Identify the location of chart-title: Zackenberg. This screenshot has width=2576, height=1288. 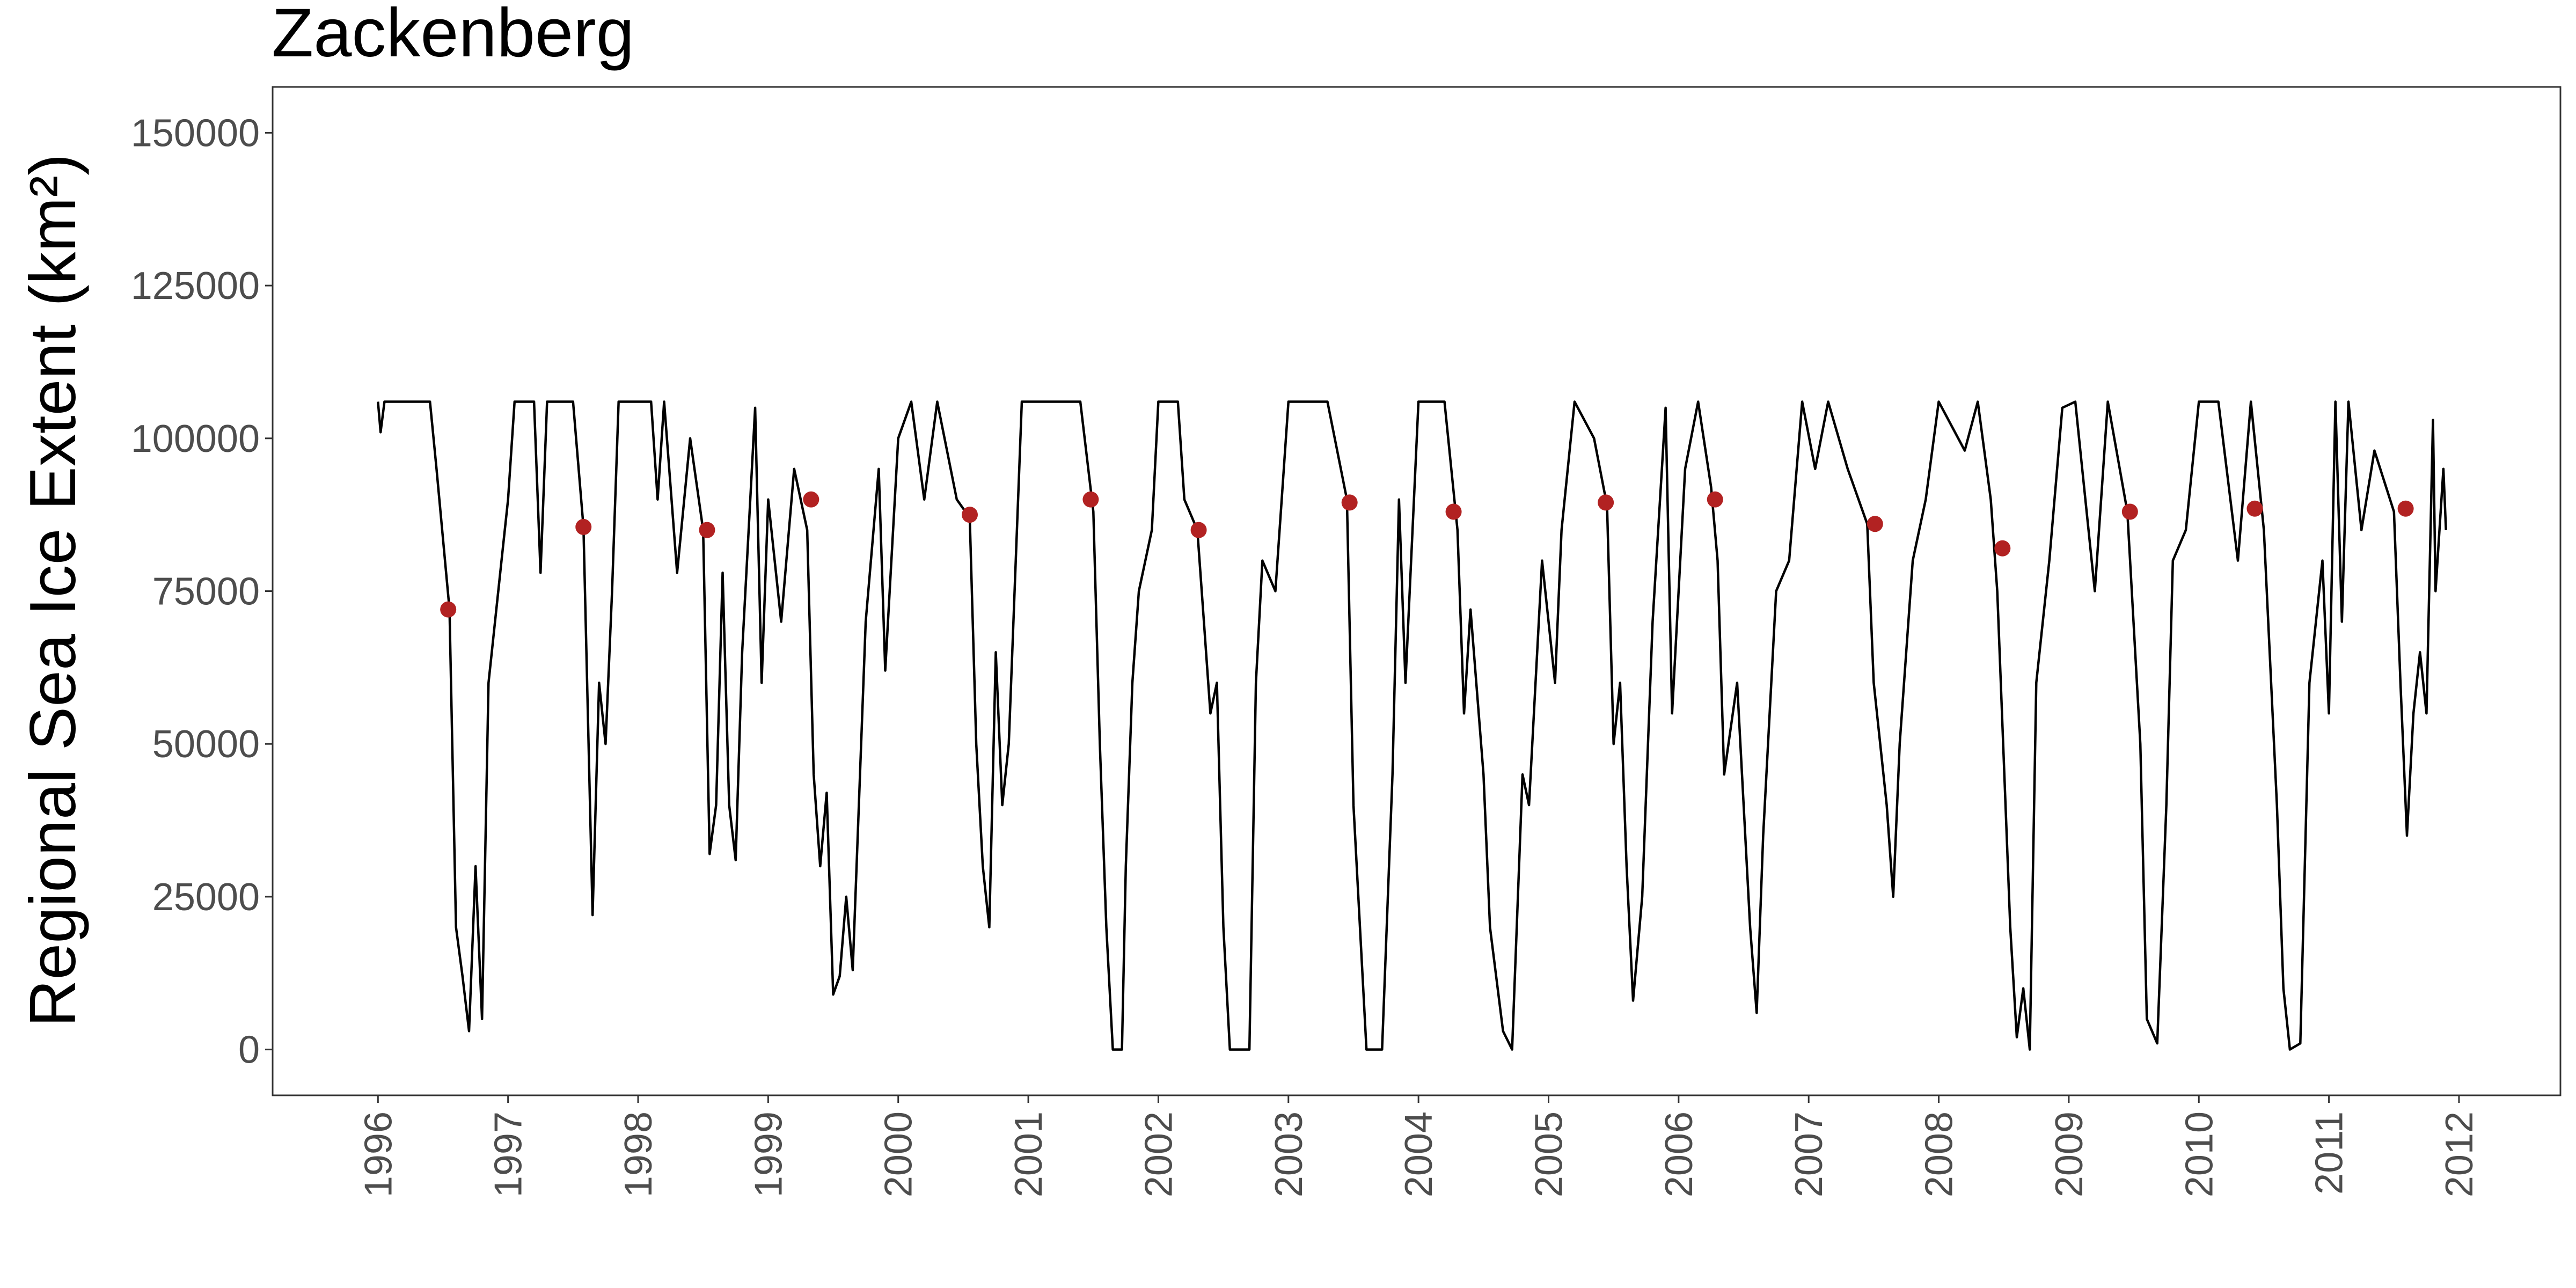
(453, 35).